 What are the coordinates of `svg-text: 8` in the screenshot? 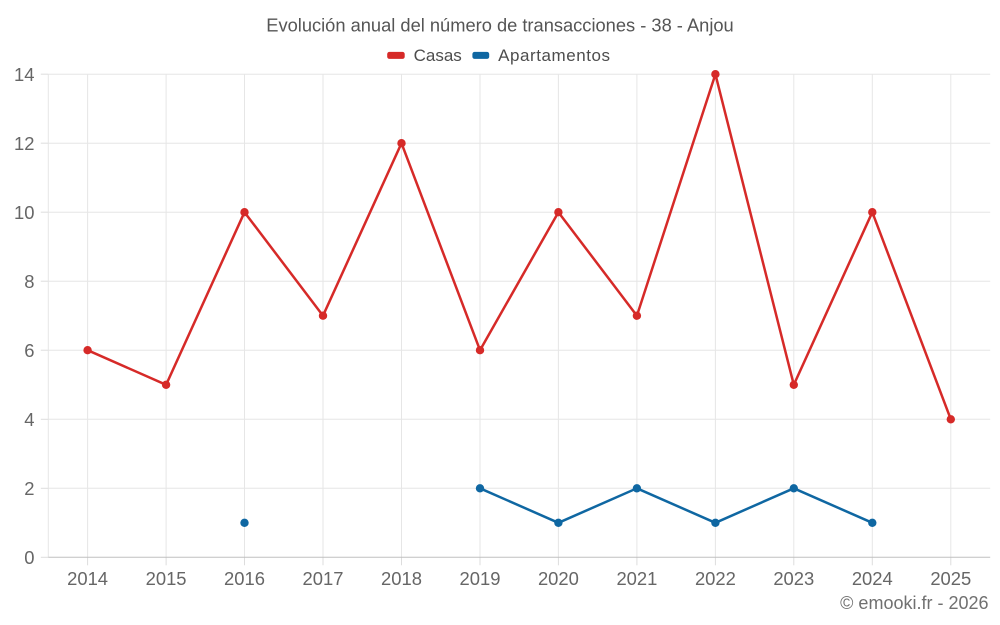 It's located at (29, 281).